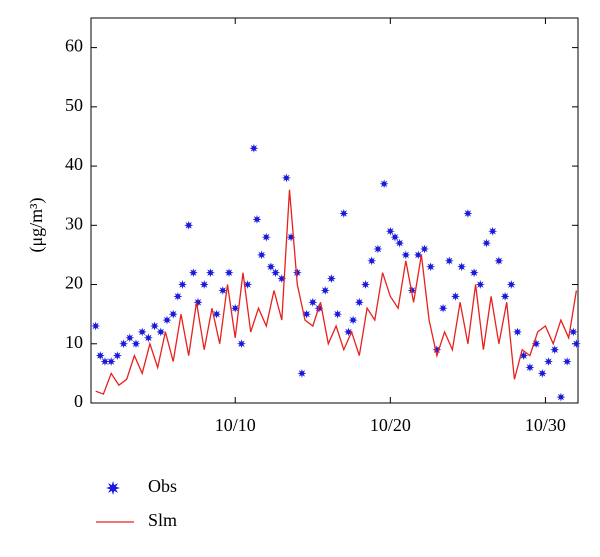 This screenshot has width=600, height=557. I want to click on x-tick-label: 10/10, so click(235, 425).